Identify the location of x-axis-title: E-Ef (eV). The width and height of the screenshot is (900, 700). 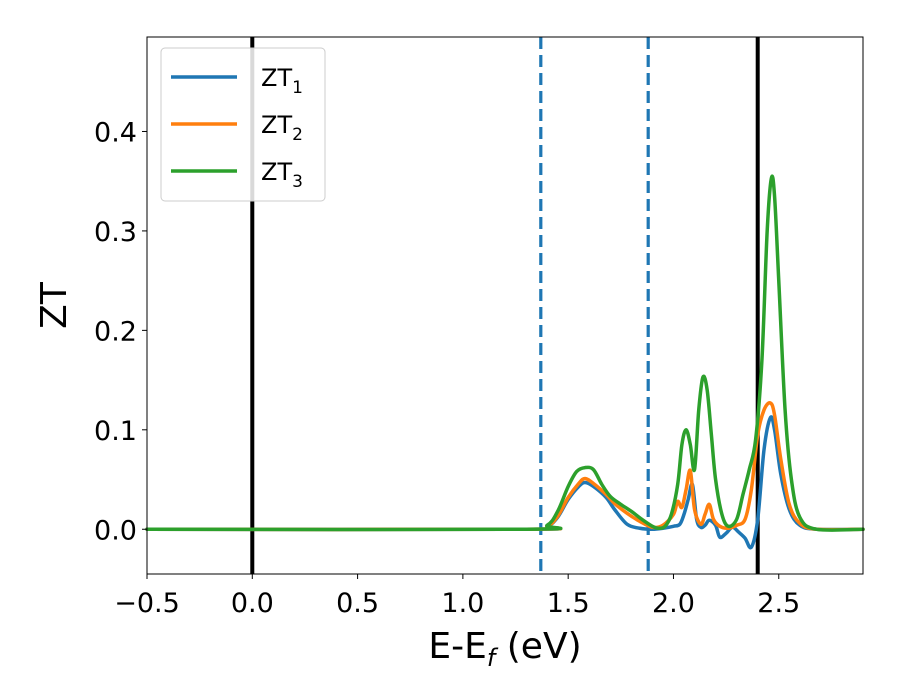
(504, 649).